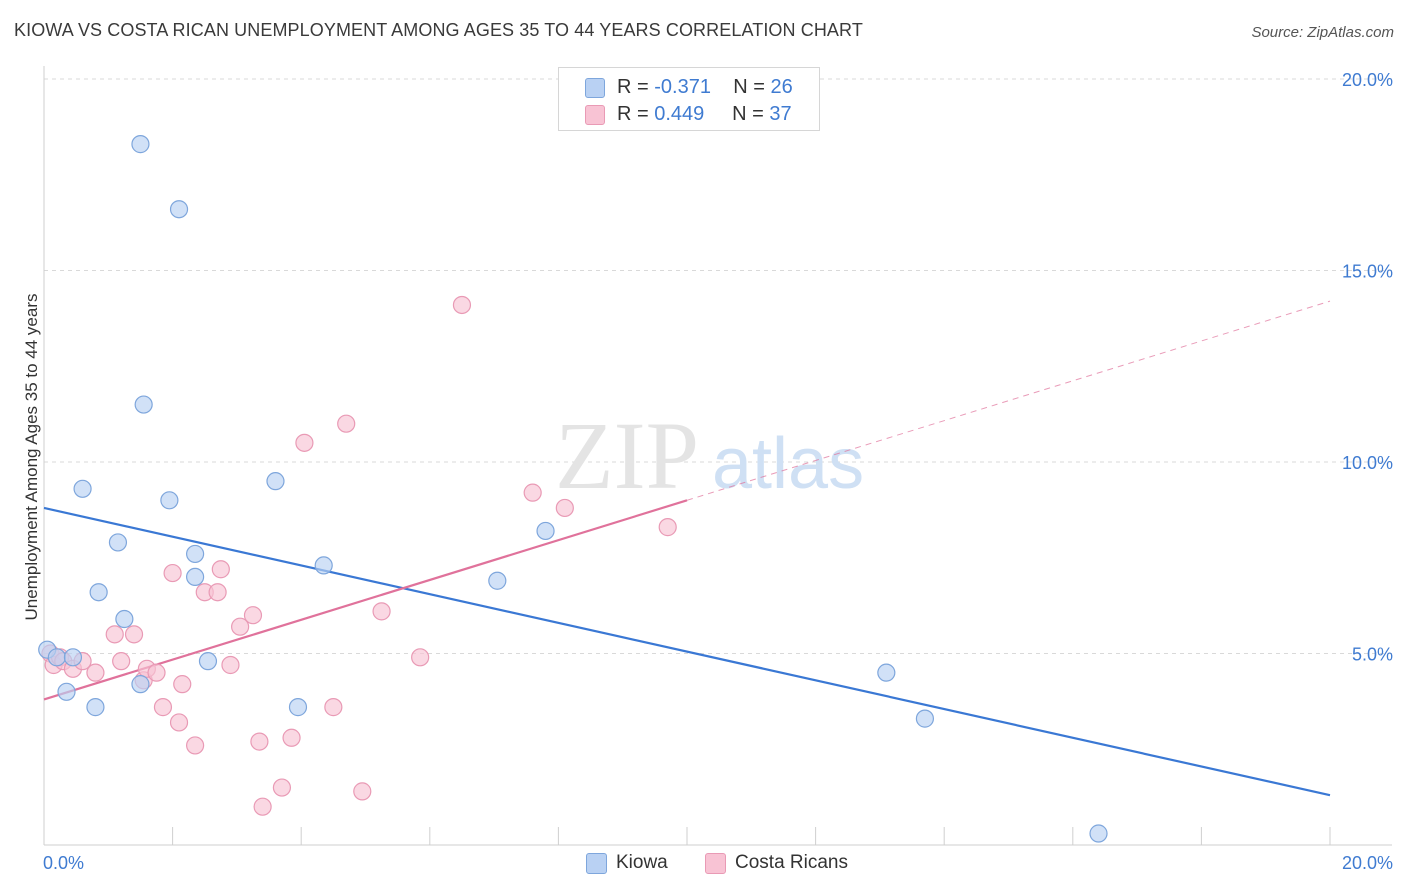  Describe the element at coordinates (1322, 32) in the screenshot. I see `source-label: Source: ZipAtlas.com` at that location.